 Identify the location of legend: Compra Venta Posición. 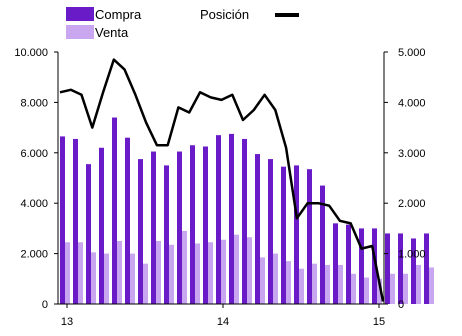
(182, 23).